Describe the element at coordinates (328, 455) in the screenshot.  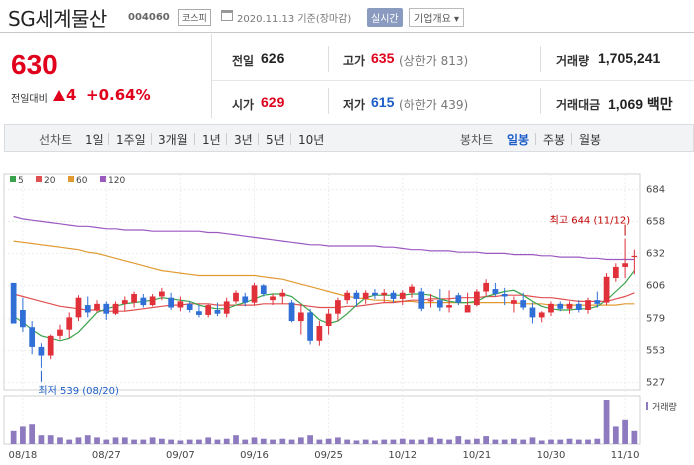
I see `x-tick-label: 09/25` at that location.